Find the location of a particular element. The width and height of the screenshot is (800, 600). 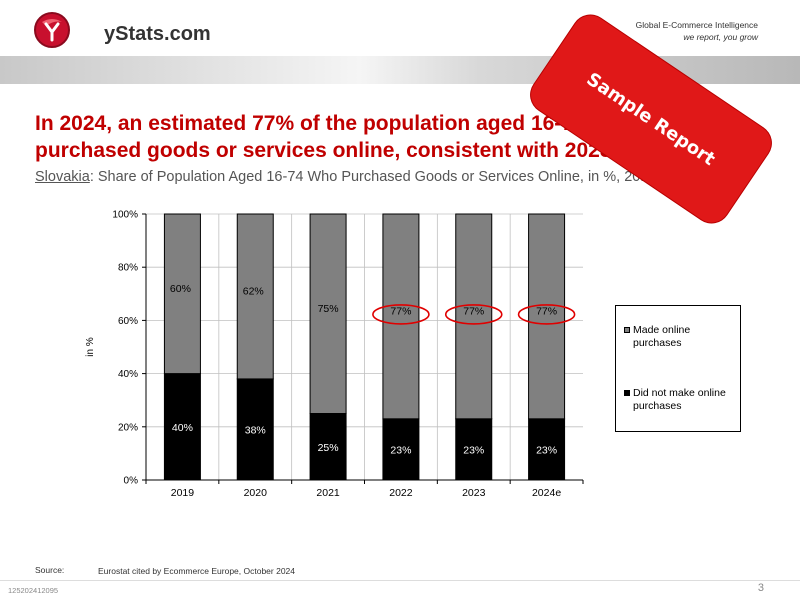

document-id: 125202412095 is located at coordinates (33, 590).